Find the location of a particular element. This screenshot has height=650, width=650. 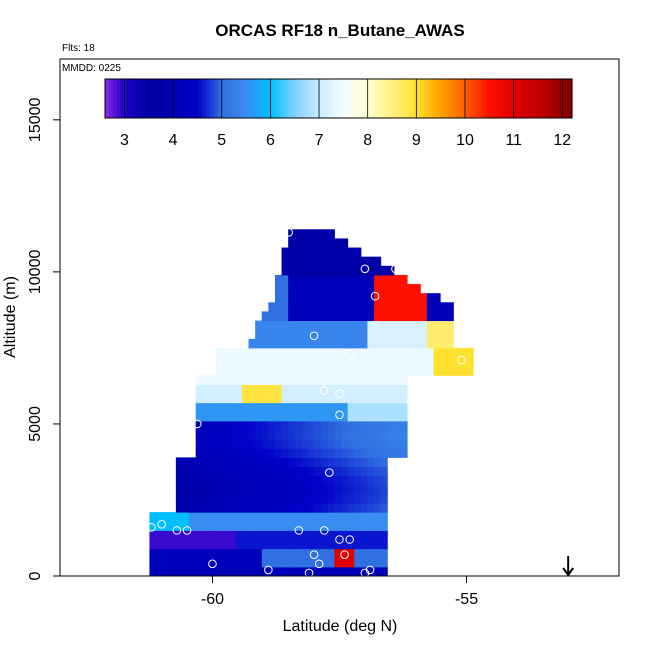

colorbar-tick-label: 9 is located at coordinates (416, 140).